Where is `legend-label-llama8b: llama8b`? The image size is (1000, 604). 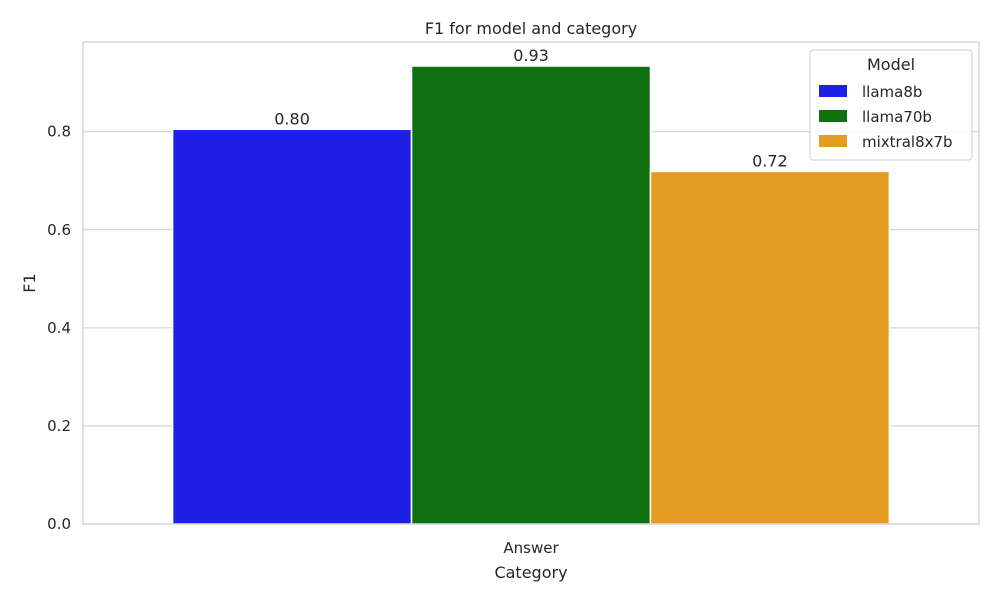
legend-label-llama8b: llama8b is located at coordinates (892, 92).